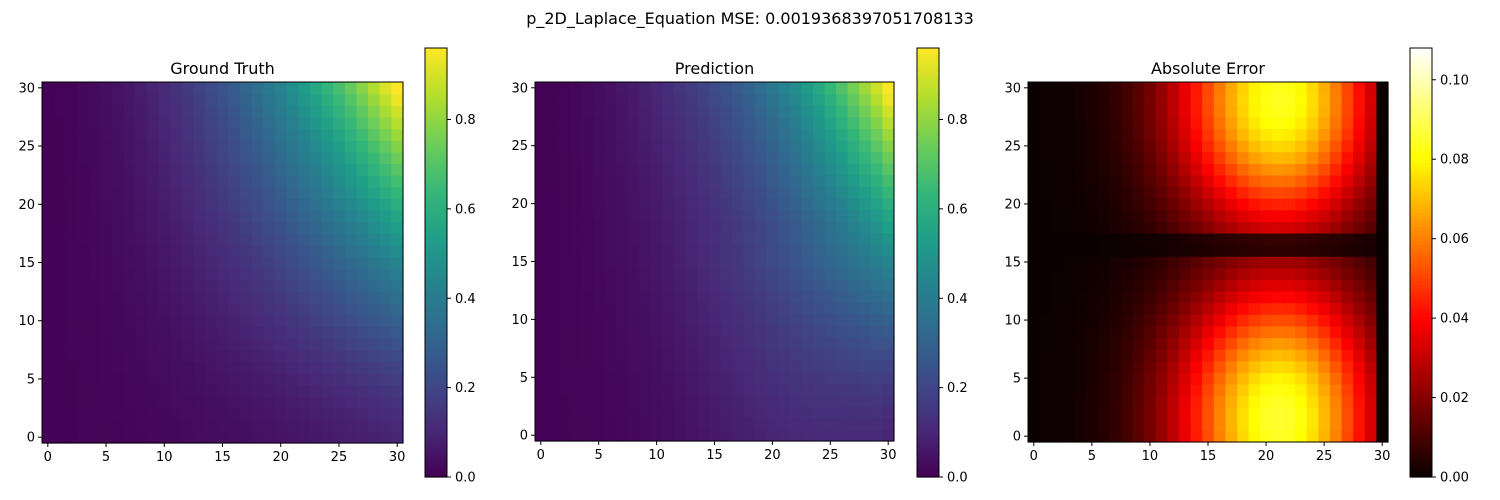 The width and height of the screenshot is (1500, 500). Describe the element at coordinates (26, 205) in the screenshot. I see `y-tick-label: 20` at that location.